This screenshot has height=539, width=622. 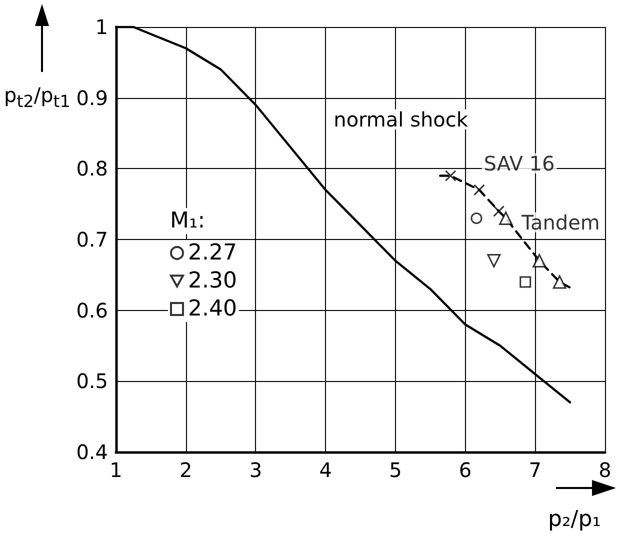 What do you see at coordinates (188, 221) in the screenshot?
I see `legend-title: M₁:` at bounding box center [188, 221].